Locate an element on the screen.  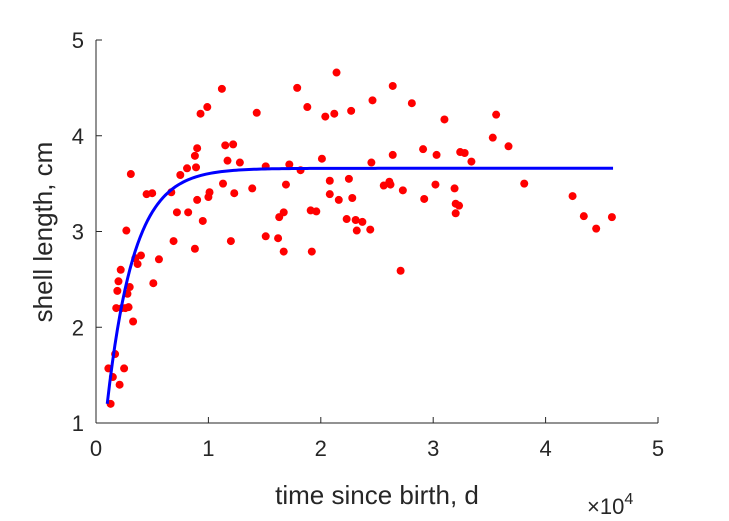
y-tick-label: 3 is located at coordinates (78, 232).